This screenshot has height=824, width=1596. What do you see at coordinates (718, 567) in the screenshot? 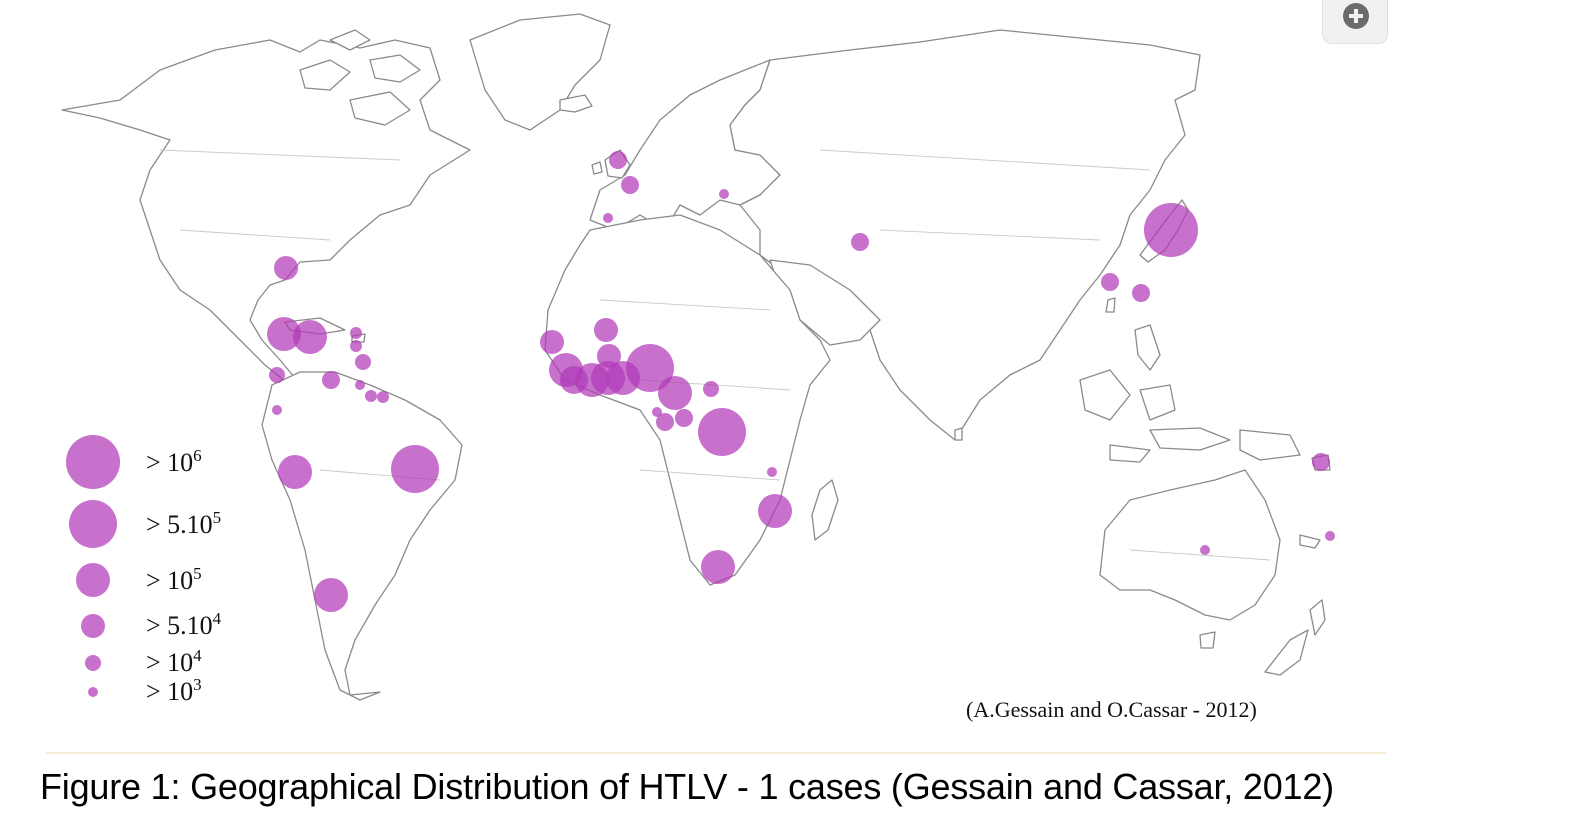
I see `bubble-south-africa` at bounding box center [718, 567].